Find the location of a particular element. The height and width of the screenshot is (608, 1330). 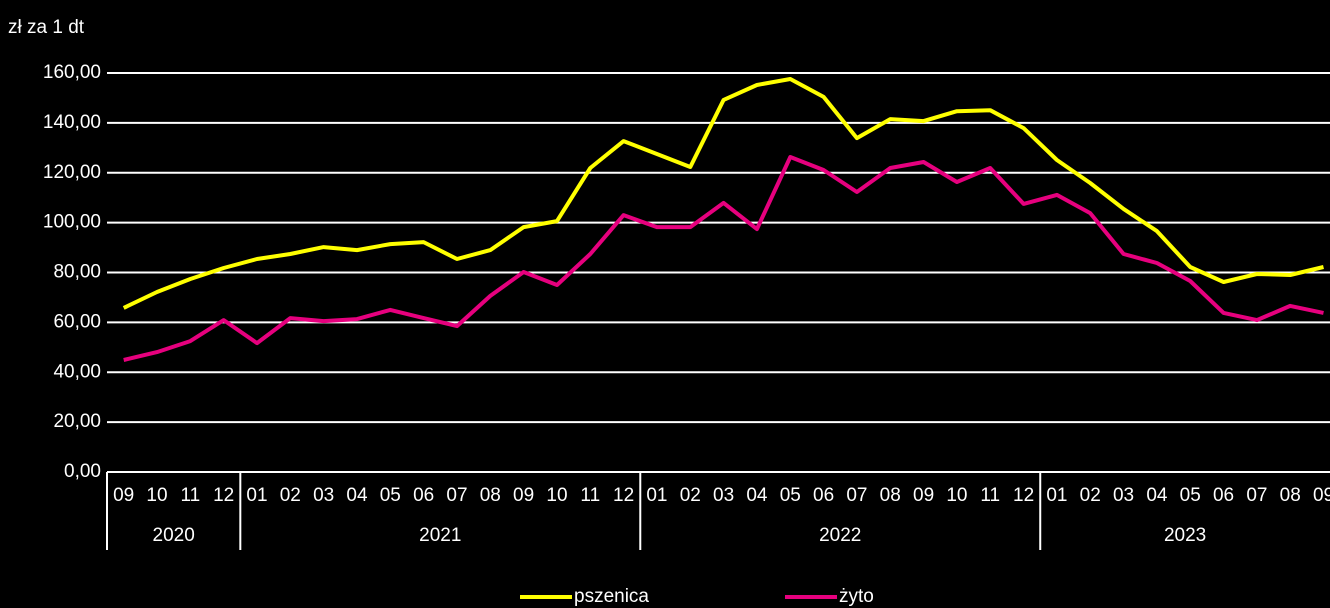

legend-label: żyto is located at coordinates (856, 596).